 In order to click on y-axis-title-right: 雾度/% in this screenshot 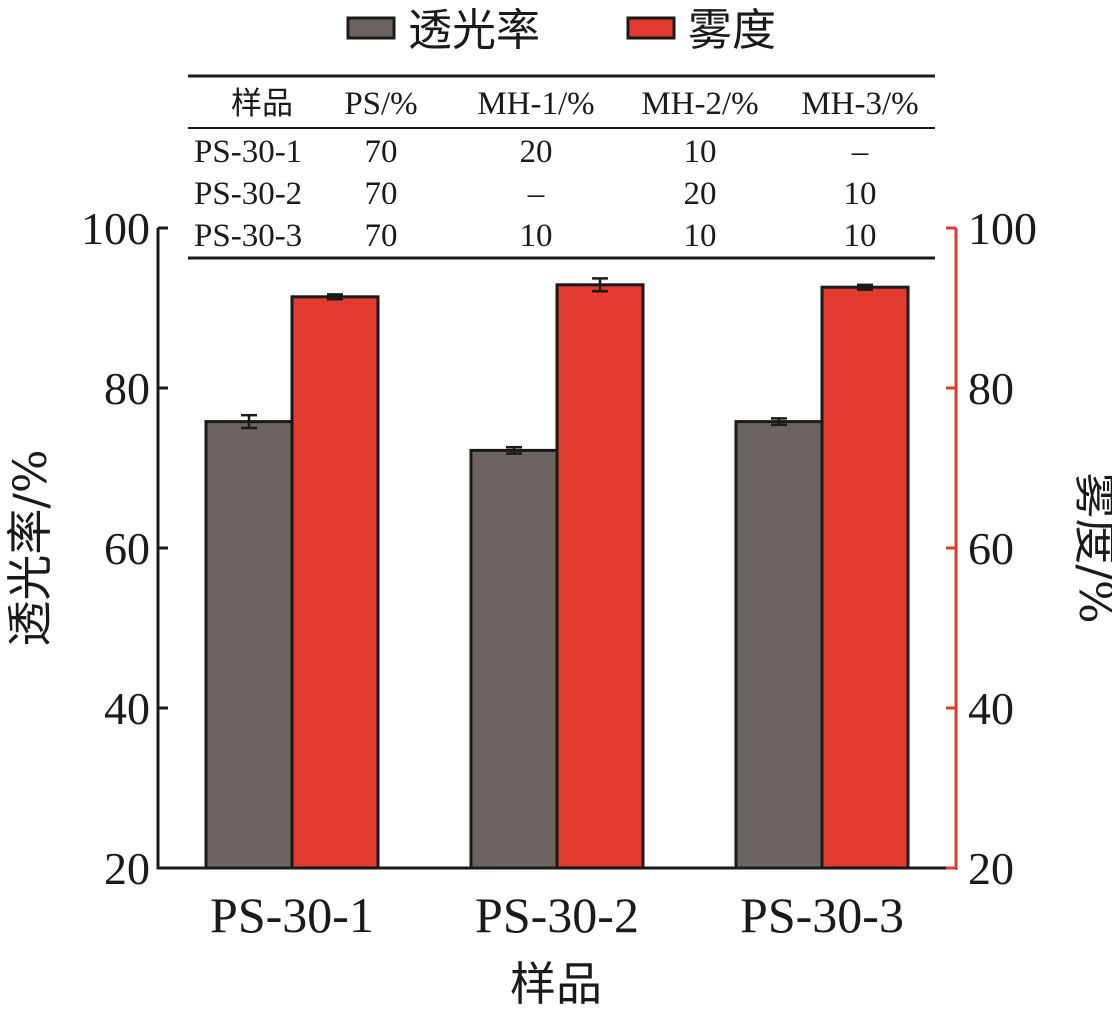, I will do `click(1090, 547)`.